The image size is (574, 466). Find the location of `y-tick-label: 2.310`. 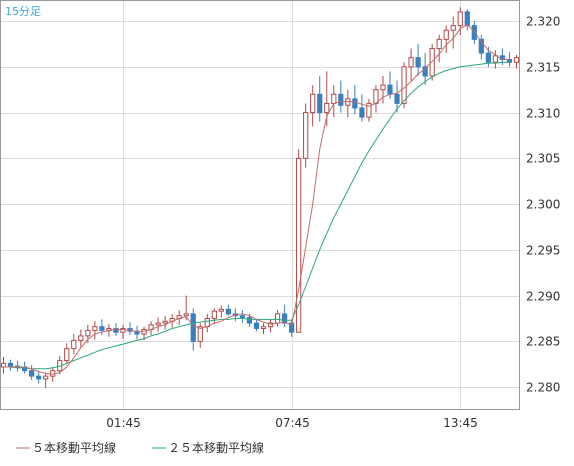

y-tick-label: 2.310 is located at coordinates (543, 114).